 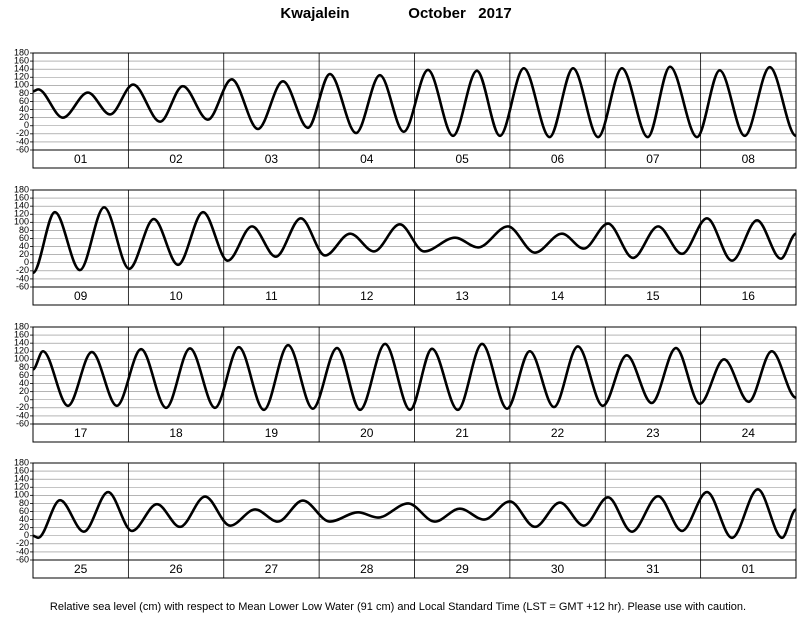 What do you see at coordinates (653, 159) in the screenshot?
I see `day-label: 07` at bounding box center [653, 159].